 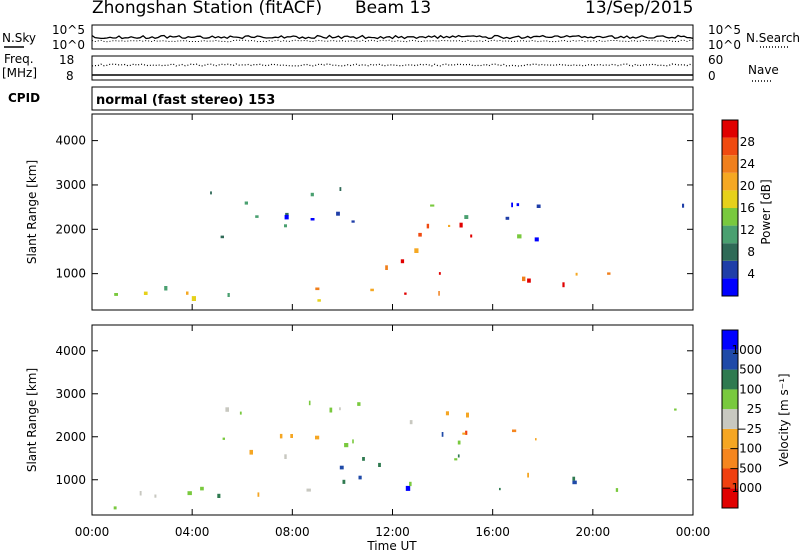 I want to click on colorbar-tick-label: −1000, so click(x=741, y=488).